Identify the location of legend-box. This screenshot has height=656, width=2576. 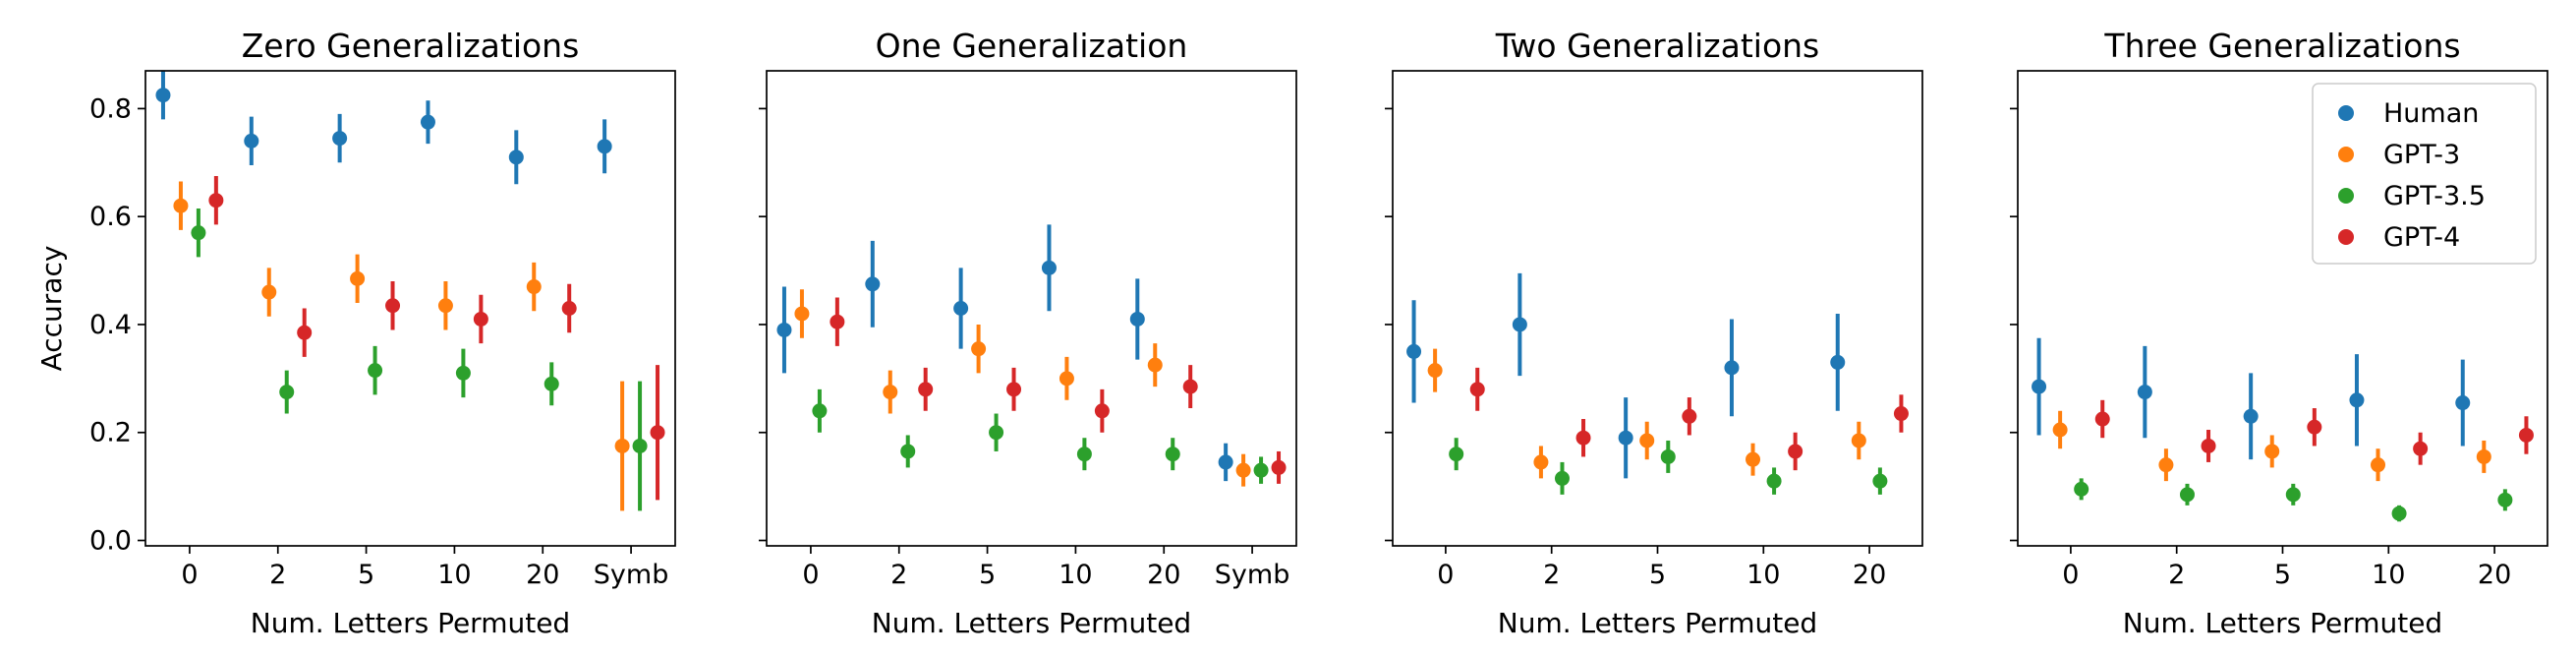
(2425, 174).